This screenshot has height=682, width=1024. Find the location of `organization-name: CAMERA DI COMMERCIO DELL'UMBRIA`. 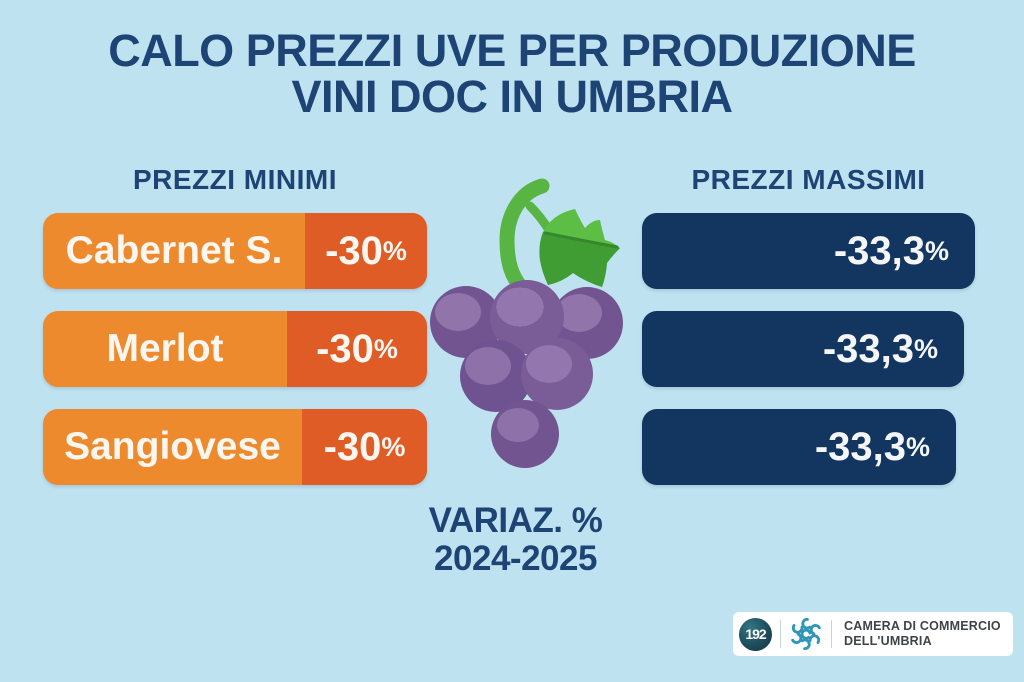

organization-name: CAMERA DI COMMERCIO DELL'UMBRIA is located at coordinates (922, 634).